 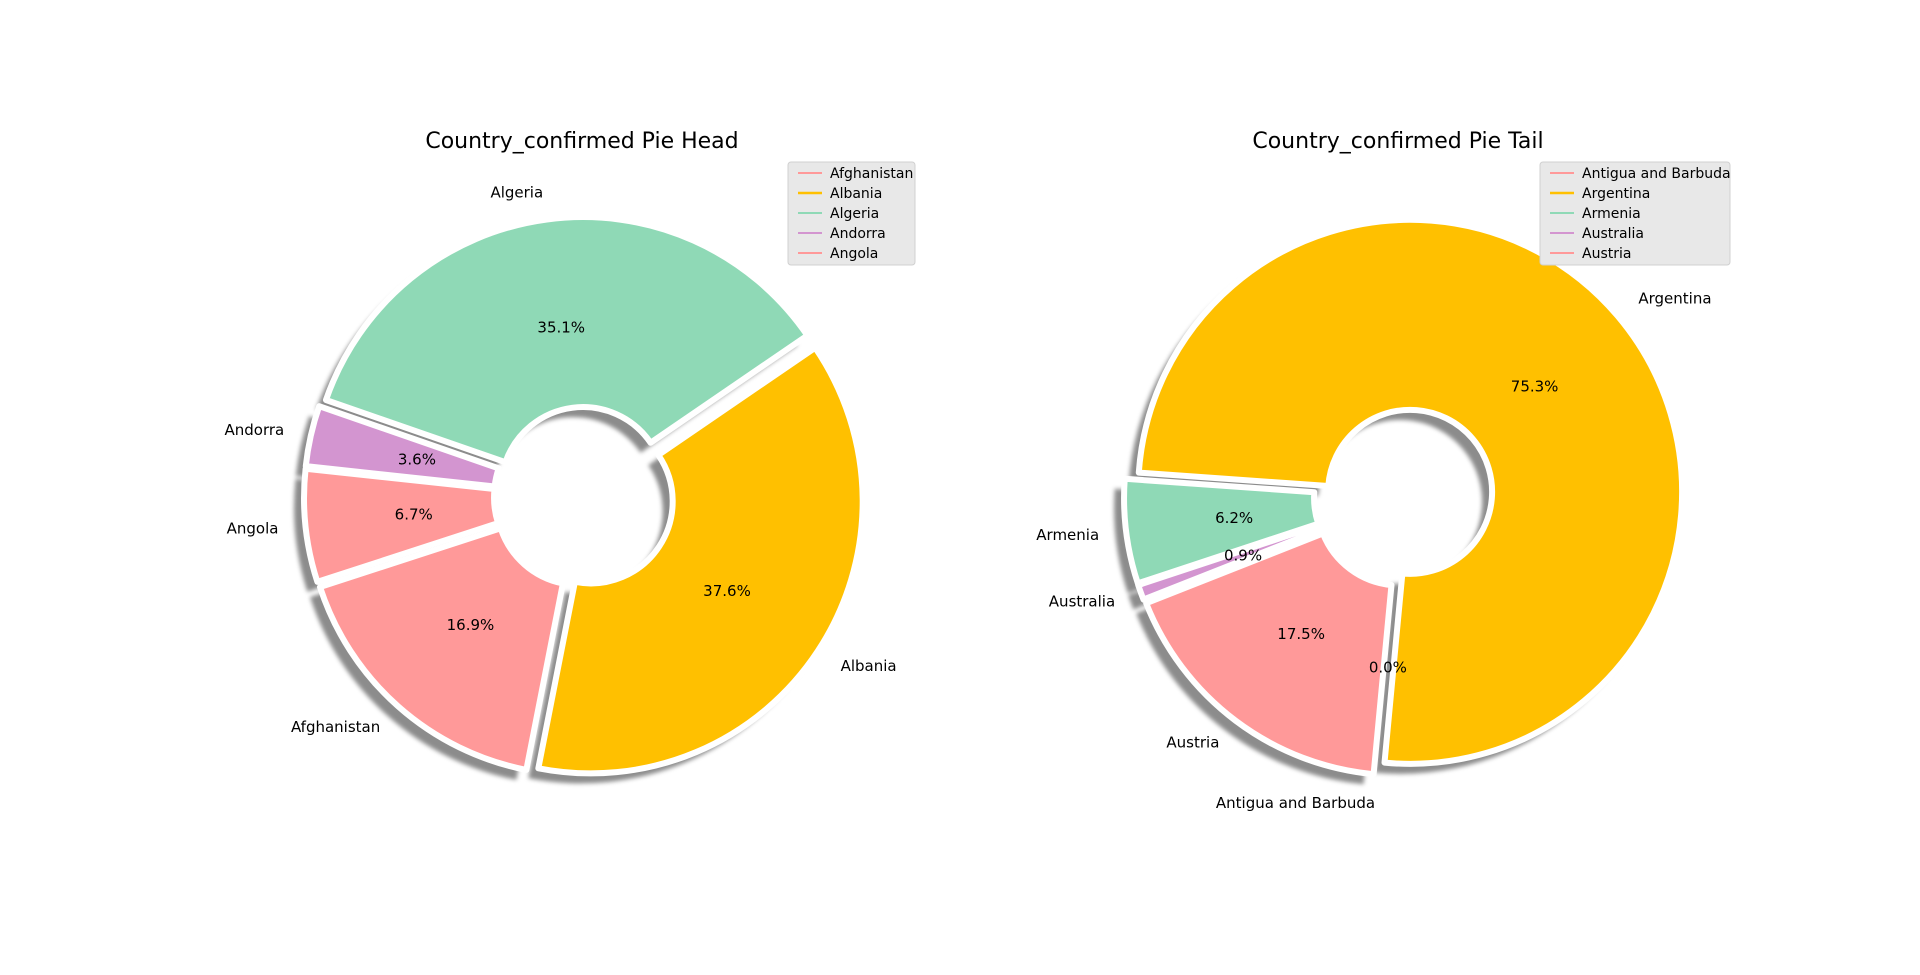 I want to click on slice-category-label: Albania, so click(x=869, y=666).